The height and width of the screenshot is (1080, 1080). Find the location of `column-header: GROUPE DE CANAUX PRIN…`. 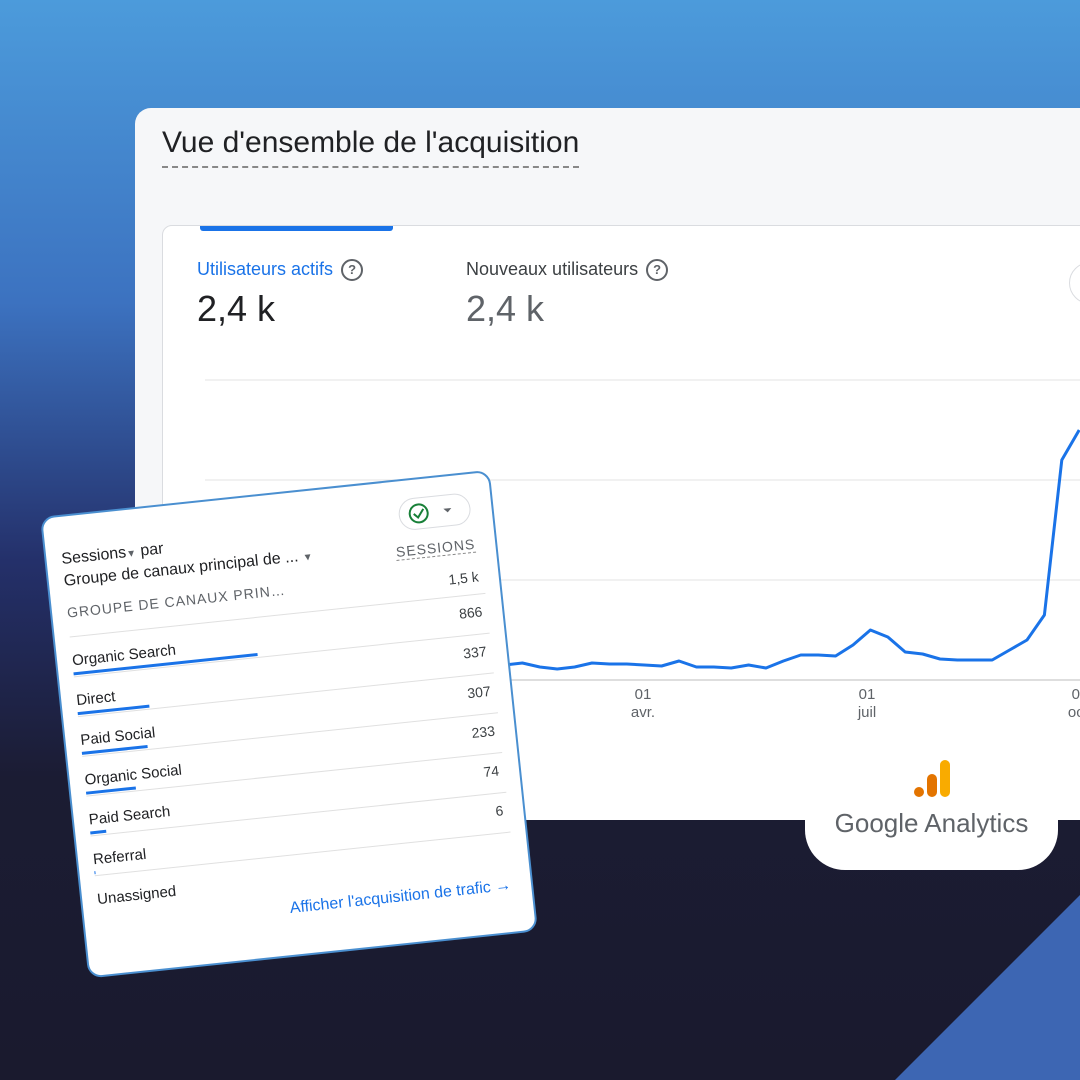

column-header: GROUPE DE CANAUX PRIN… is located at coordinates (176, 601).